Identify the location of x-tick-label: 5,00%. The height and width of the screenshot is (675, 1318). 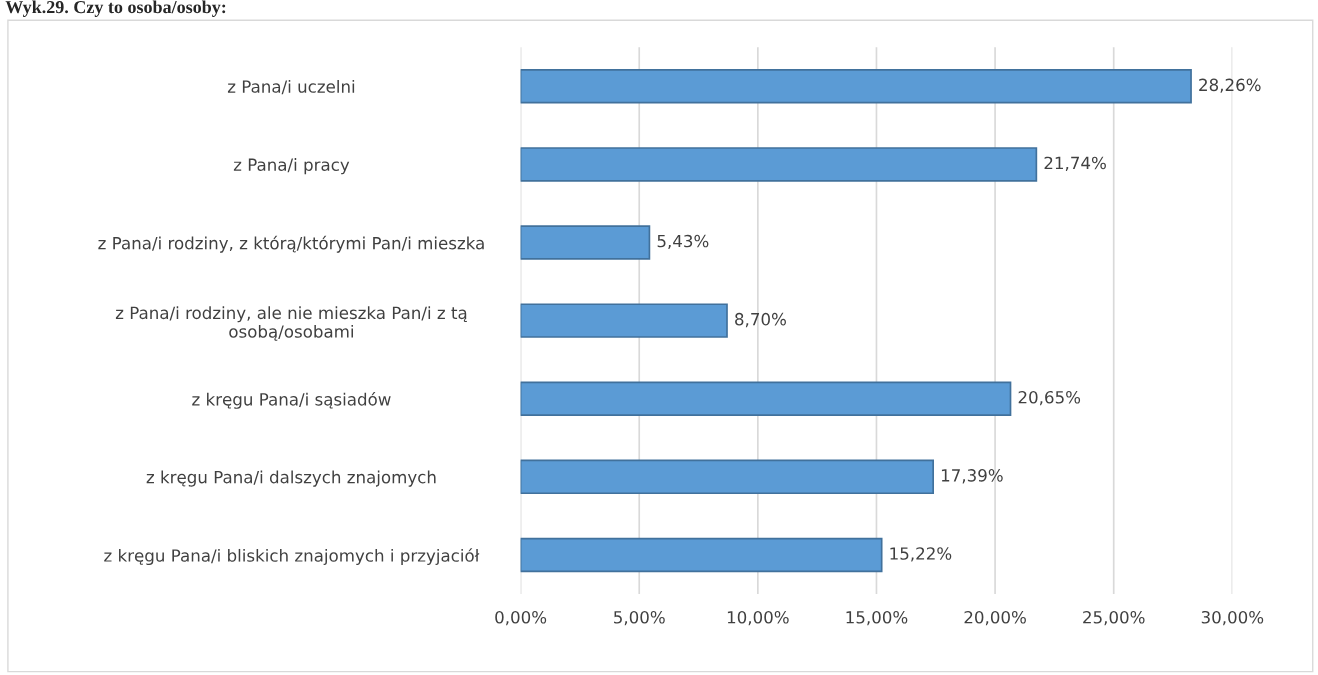
(639, 618).